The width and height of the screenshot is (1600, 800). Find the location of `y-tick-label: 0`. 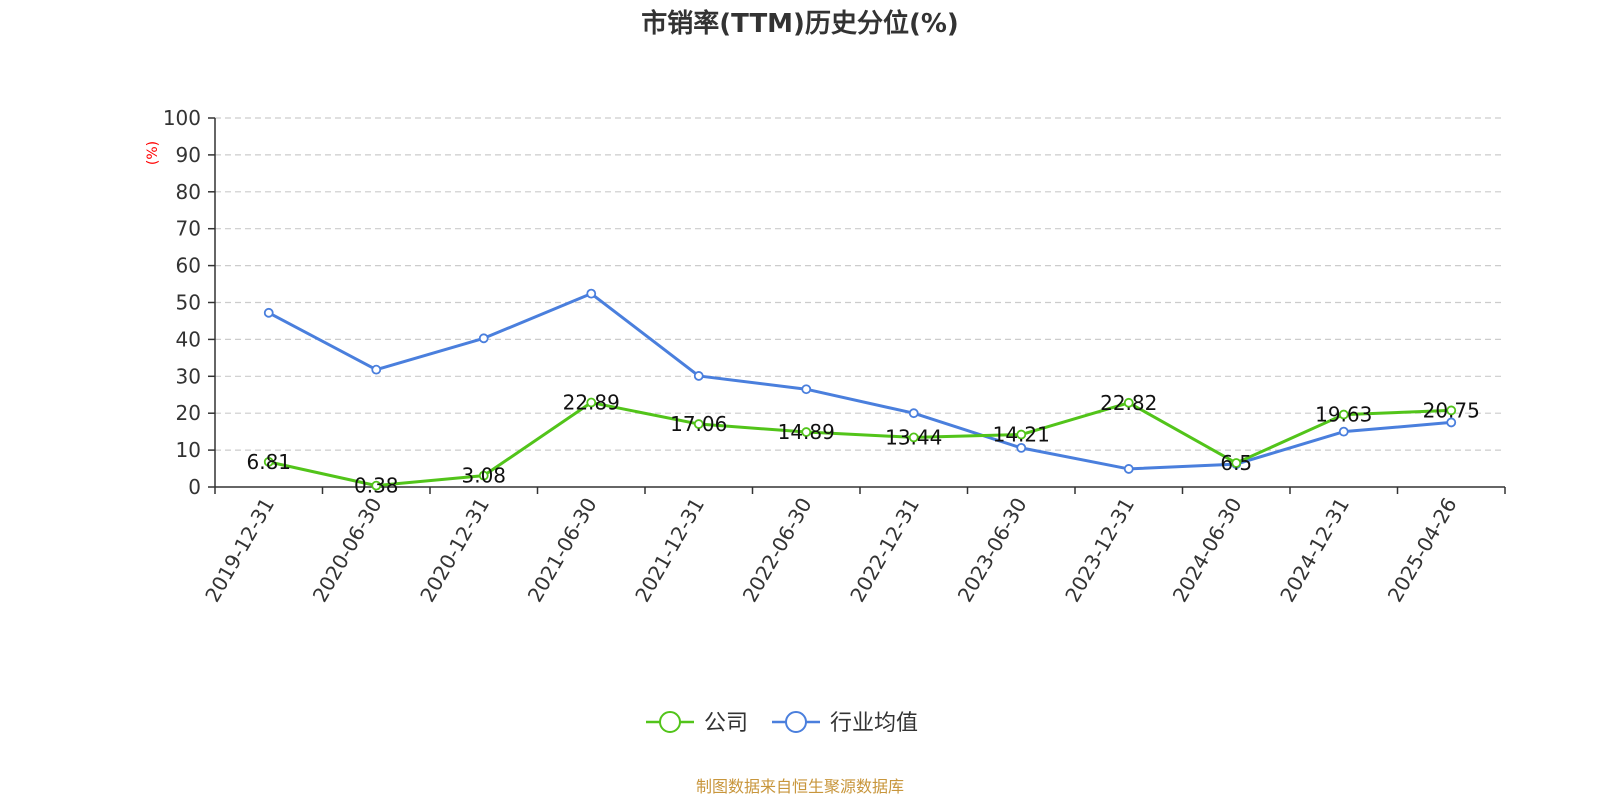

y-tick-label: 0 is located at coordinates (194, 487).